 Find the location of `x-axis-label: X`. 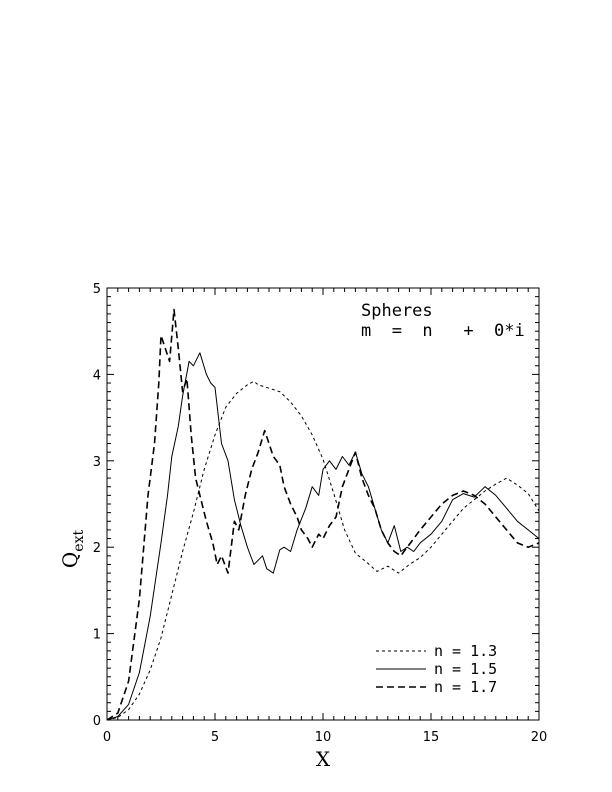

x-axis-label: X is located at coordinates (323, 759).